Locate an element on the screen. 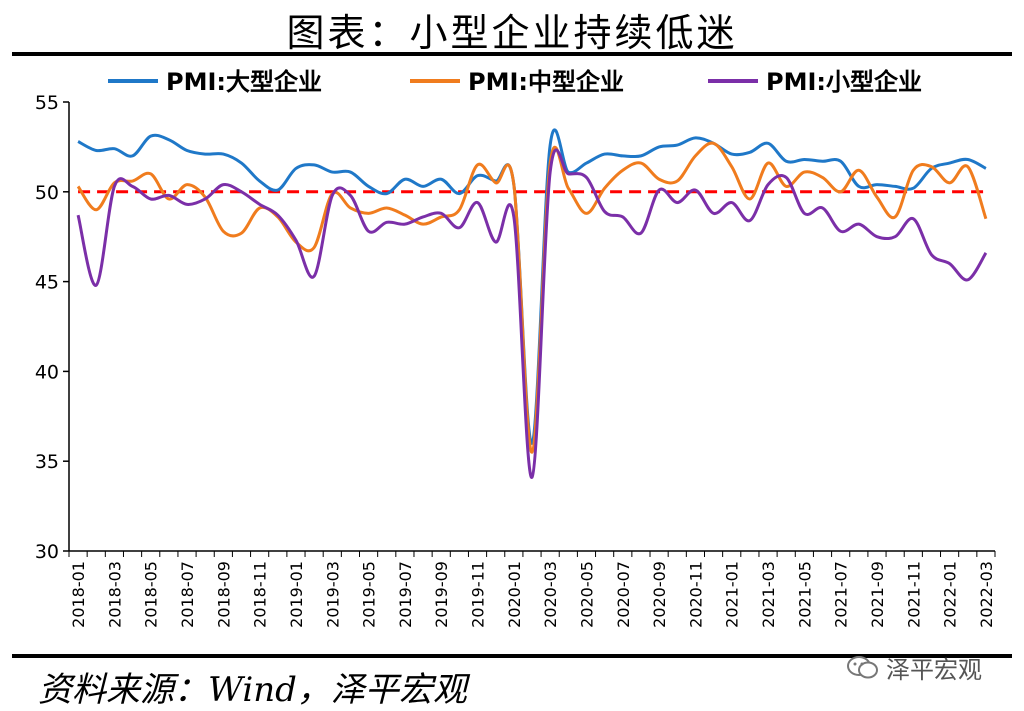  x-tick-label: 2018-05 is located at coordinates (151, 594).